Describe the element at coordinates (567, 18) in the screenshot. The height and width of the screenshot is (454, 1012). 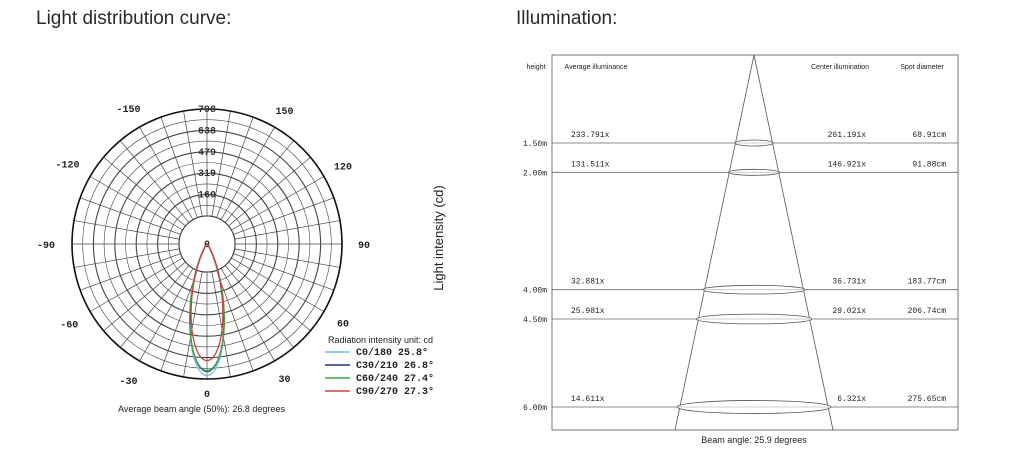
I see `illumination-title: Illumination:` at that location.